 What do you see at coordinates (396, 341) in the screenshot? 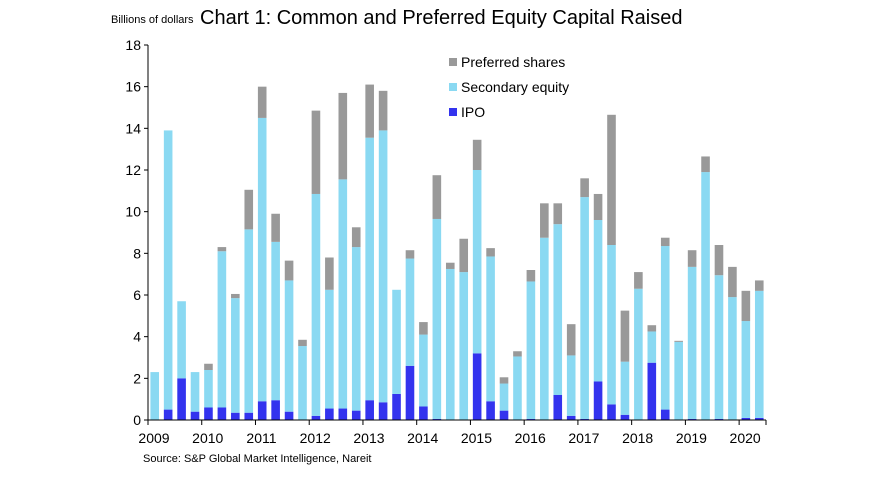
I see `bar-secondary-equity-2013q3` at bounding box center [396, 341].